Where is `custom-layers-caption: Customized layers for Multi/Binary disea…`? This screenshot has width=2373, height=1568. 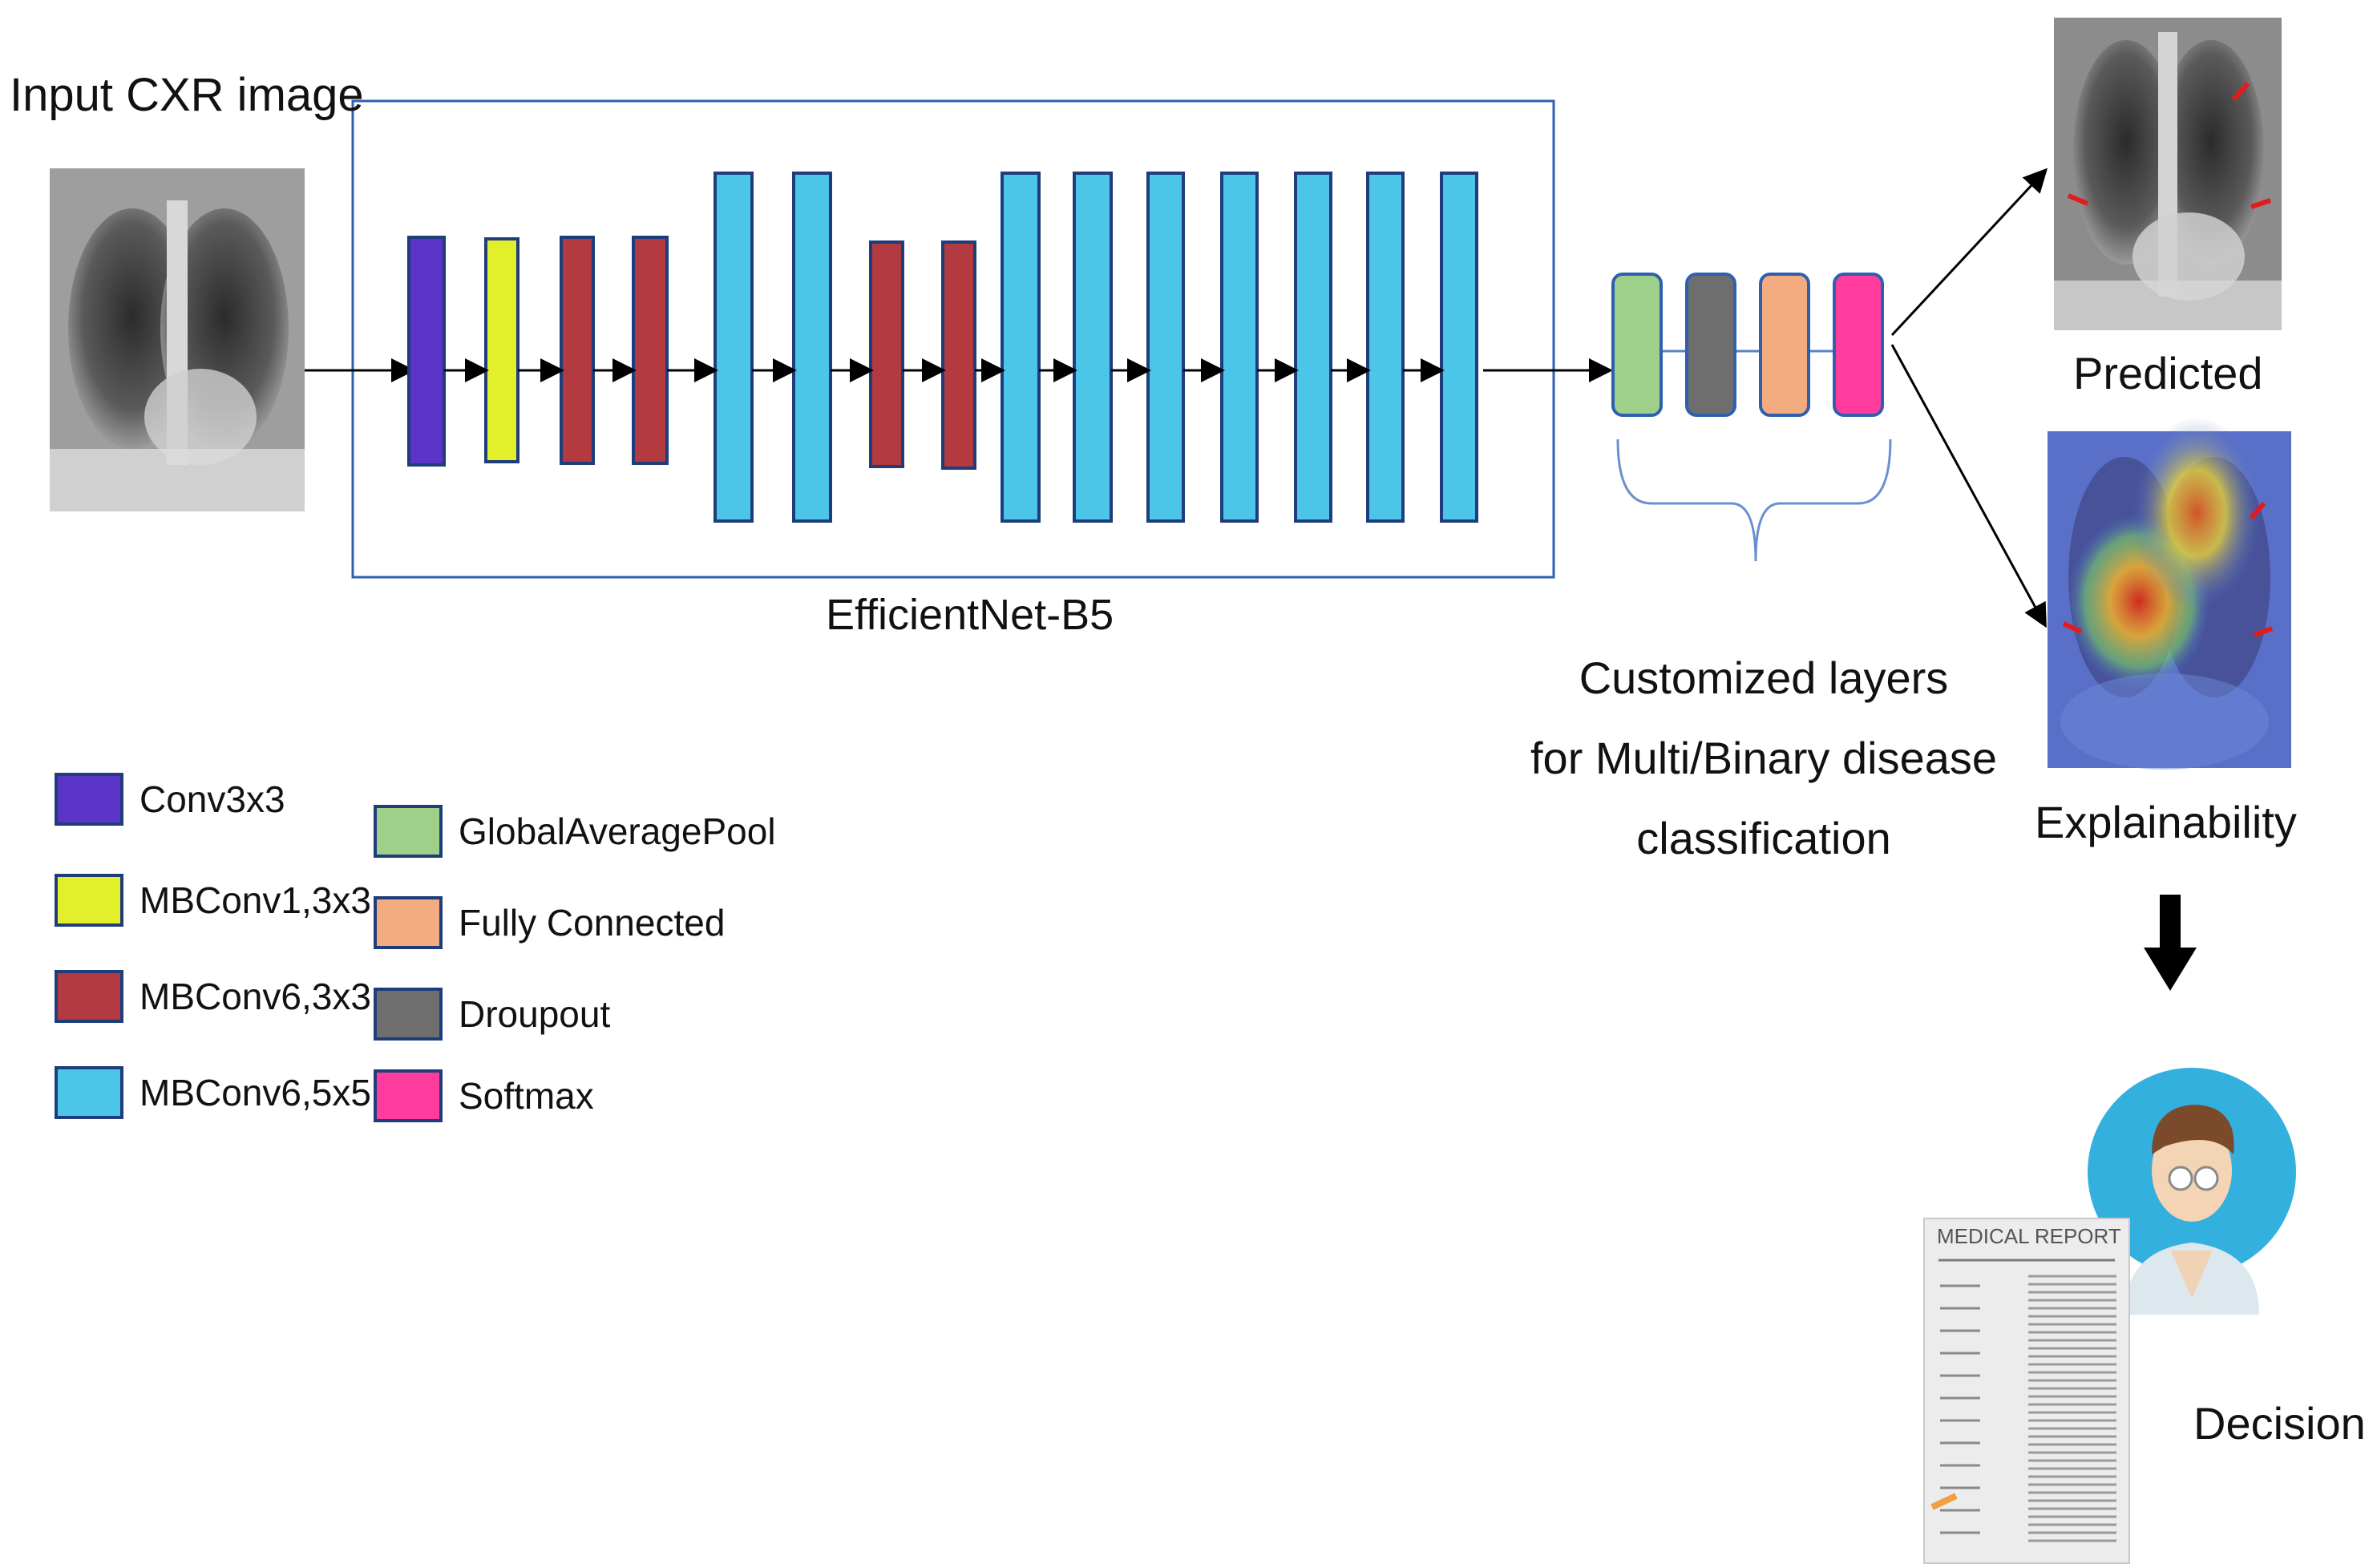
custom-layers-caption: Customized layers for Multi/Binary disea… is located at coordinates (1764, 758).